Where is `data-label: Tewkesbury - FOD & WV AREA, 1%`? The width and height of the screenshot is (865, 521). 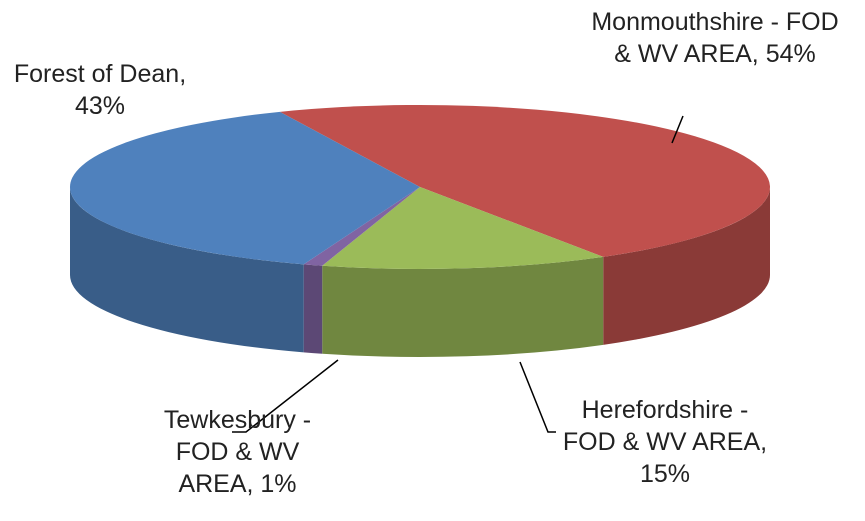
data-label: Tewkesbury - FOD & WV AREA, 1% is located at coordinates (237, 452).